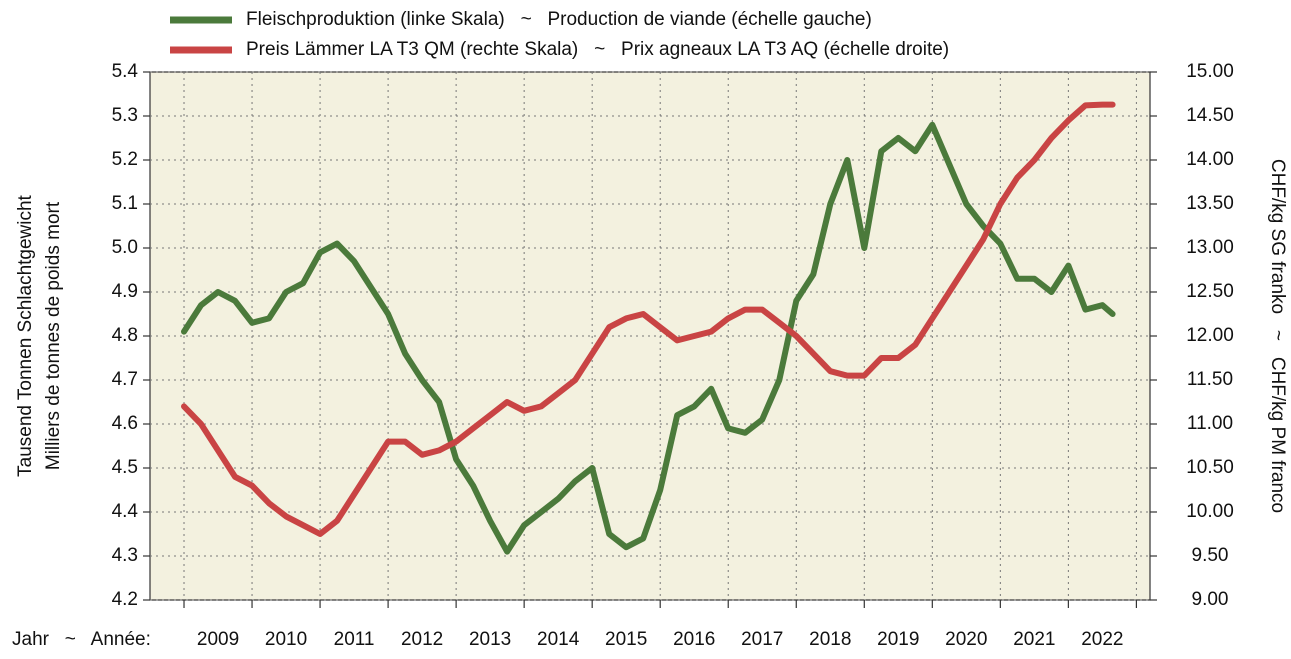  What do you see at coordinates (558, 639) in the screenshot?
I see `x-tick-label: 2014` at bounding box center [558, 639].